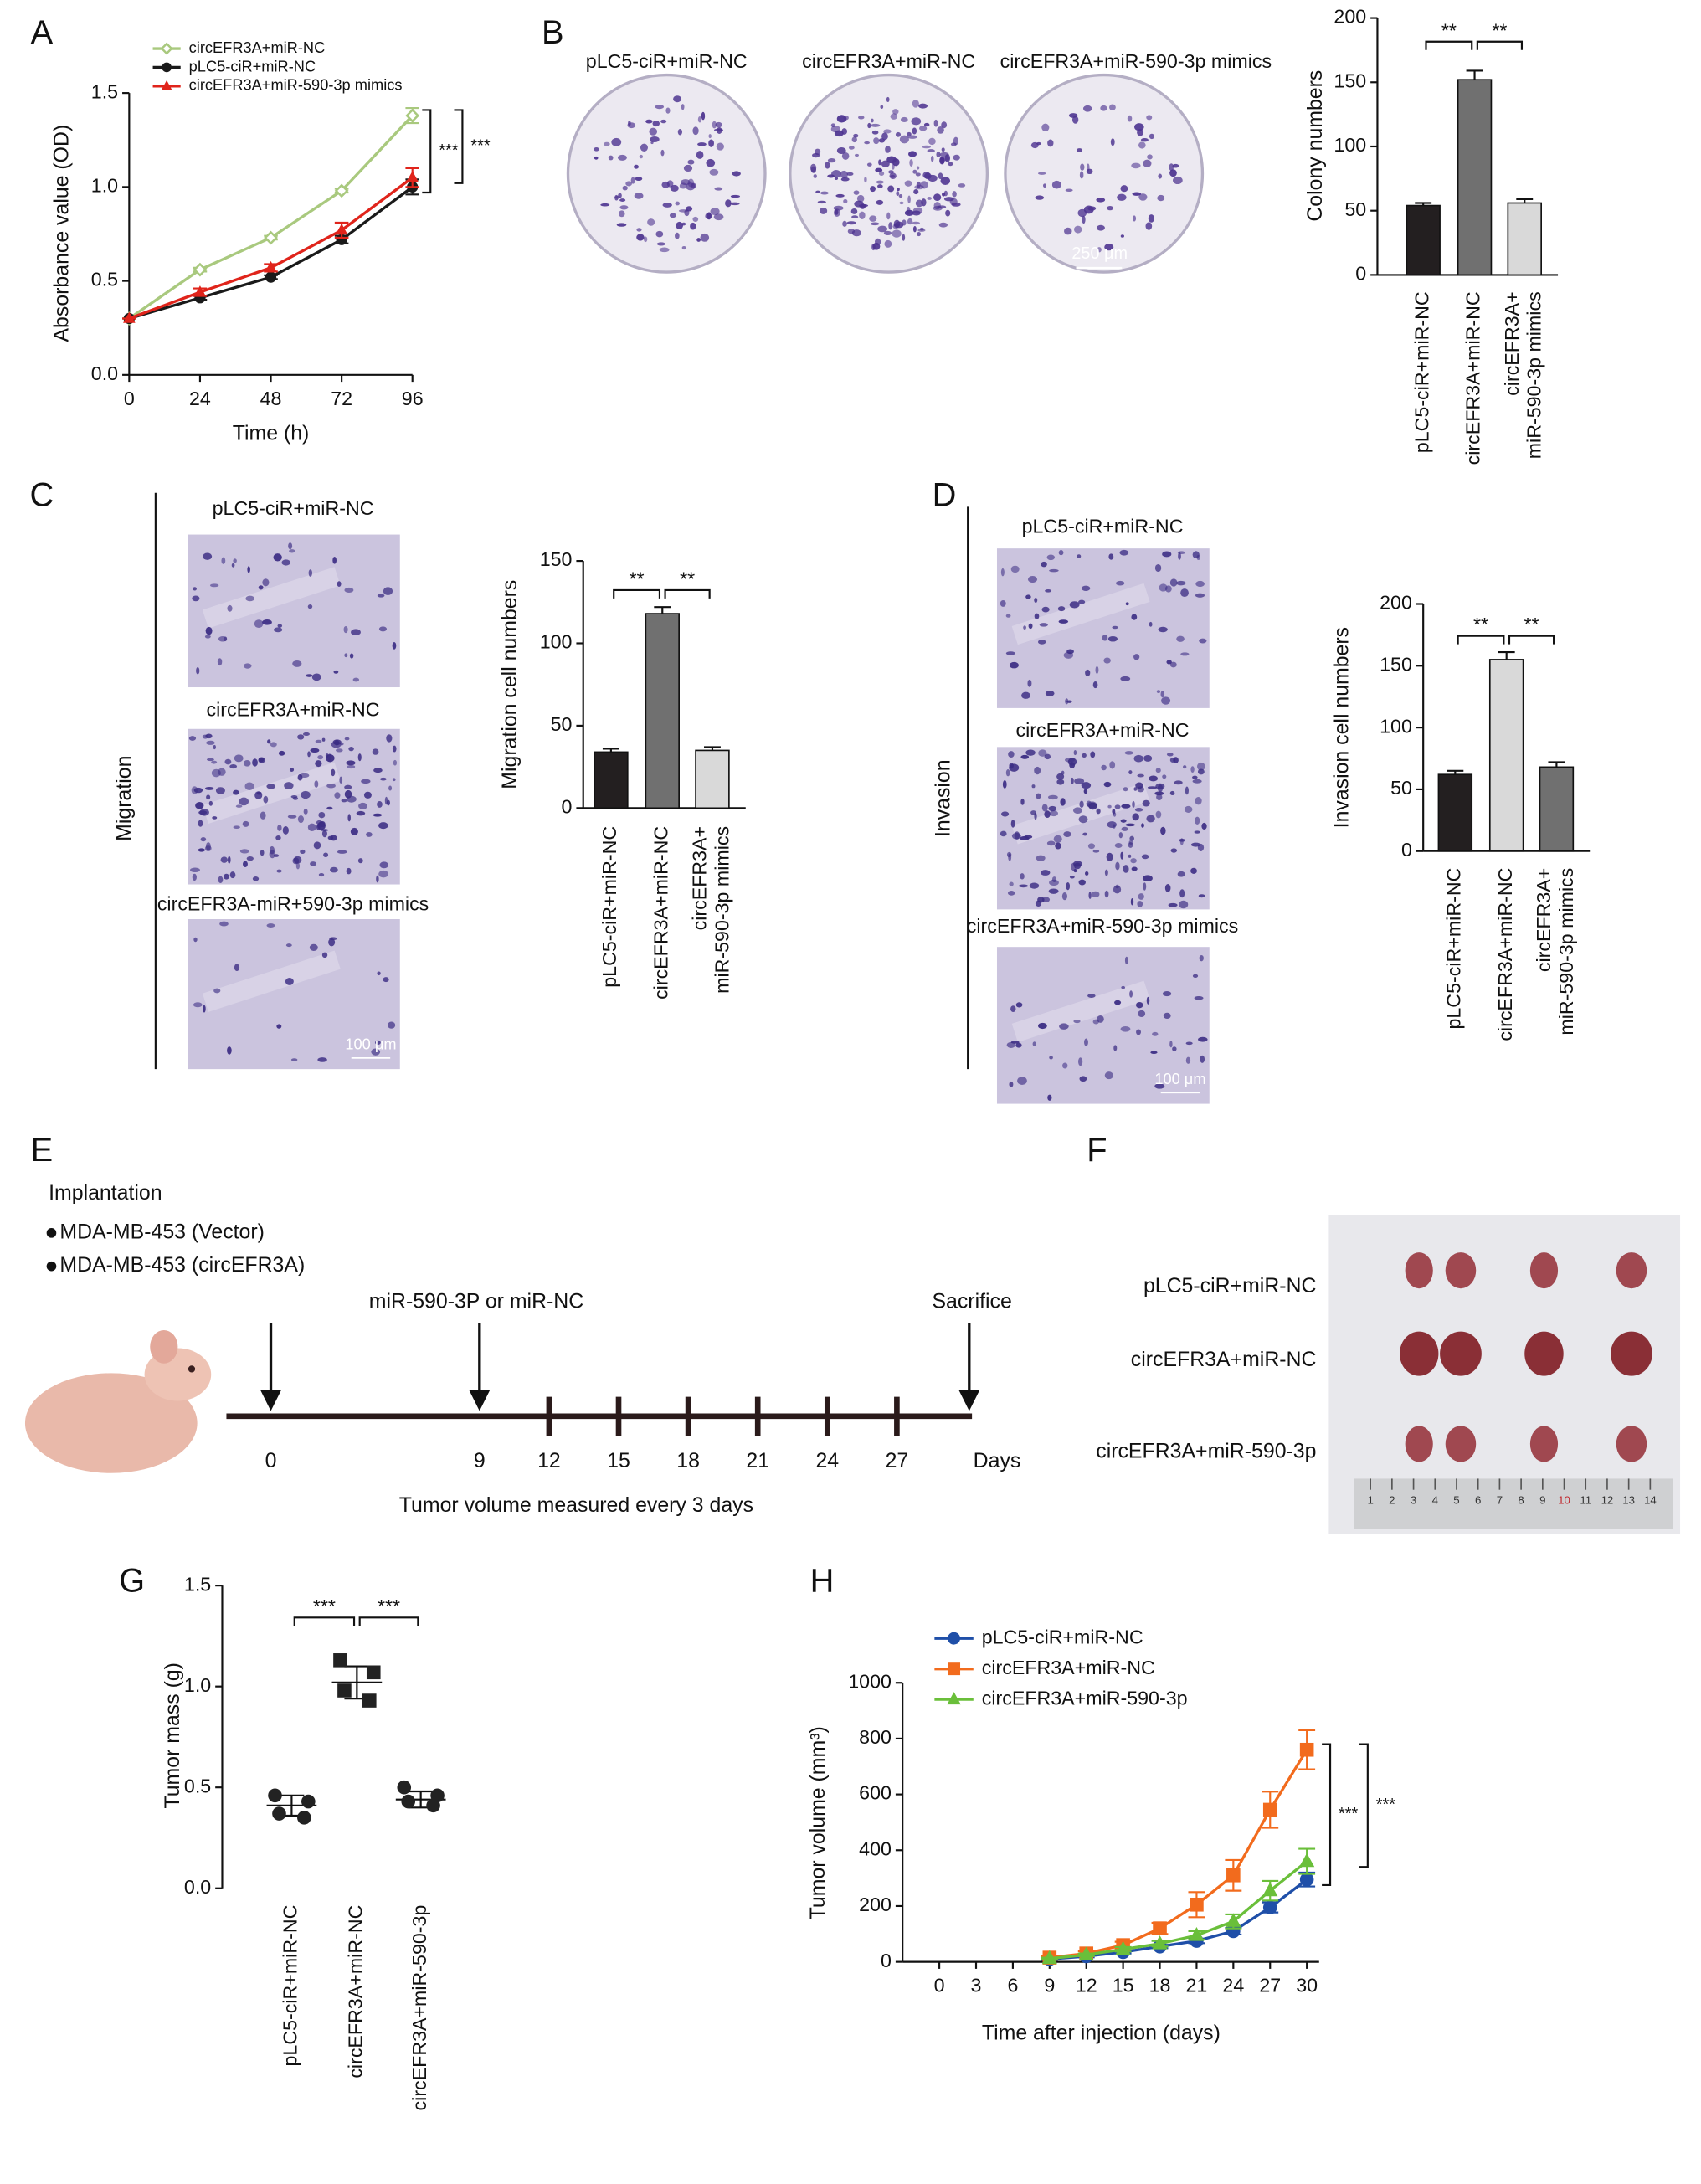 The image size is (1701, 2184). Describe the element at coordinates (51, 1233) in the screenshot. I see `bullet` at that location.